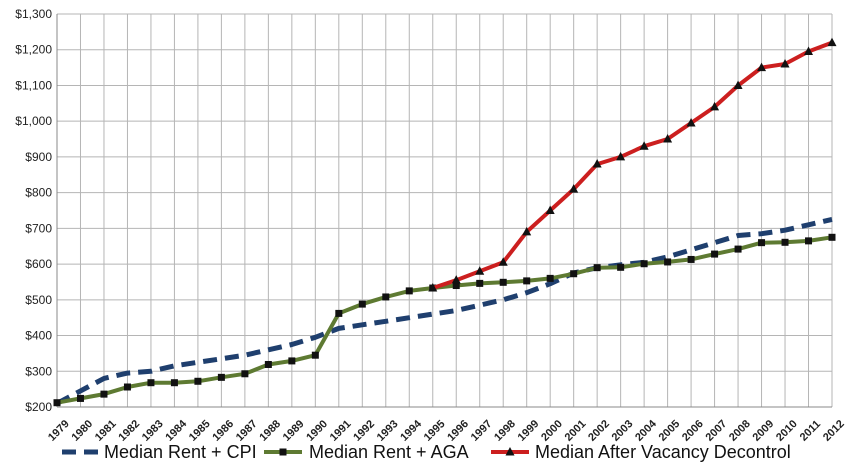 The height and width of the screenshot is (469, 850). I want to click on x-tick-label: 1988, so click(270, 431).